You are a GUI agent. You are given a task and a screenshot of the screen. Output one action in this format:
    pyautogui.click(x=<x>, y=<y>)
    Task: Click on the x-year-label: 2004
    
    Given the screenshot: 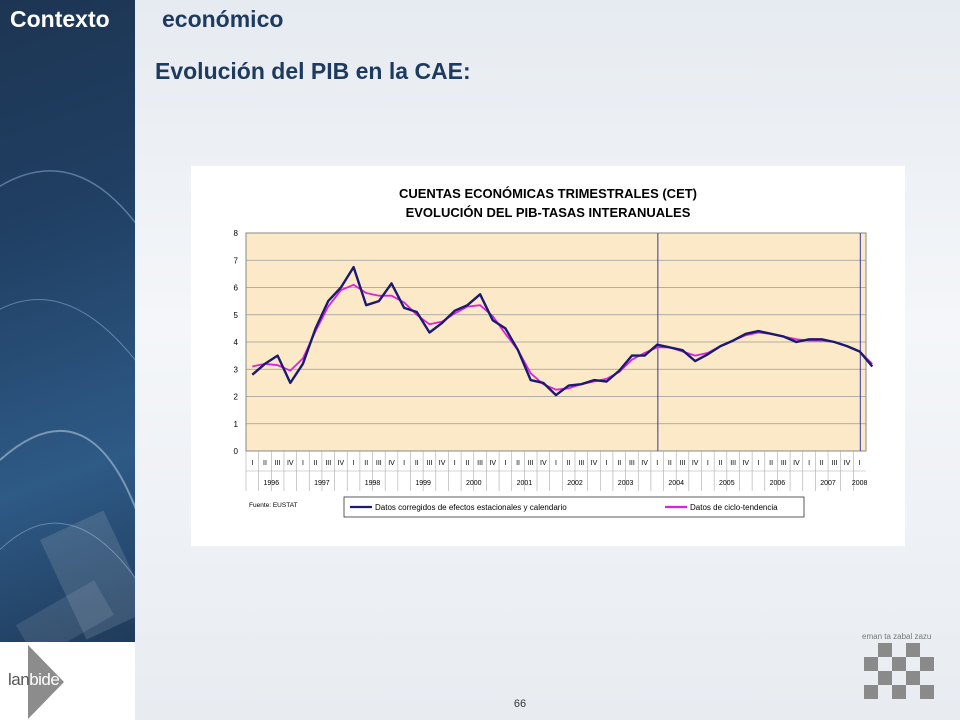 What is the action you would take?
    pyautogui.click(x=676, y=483)
    